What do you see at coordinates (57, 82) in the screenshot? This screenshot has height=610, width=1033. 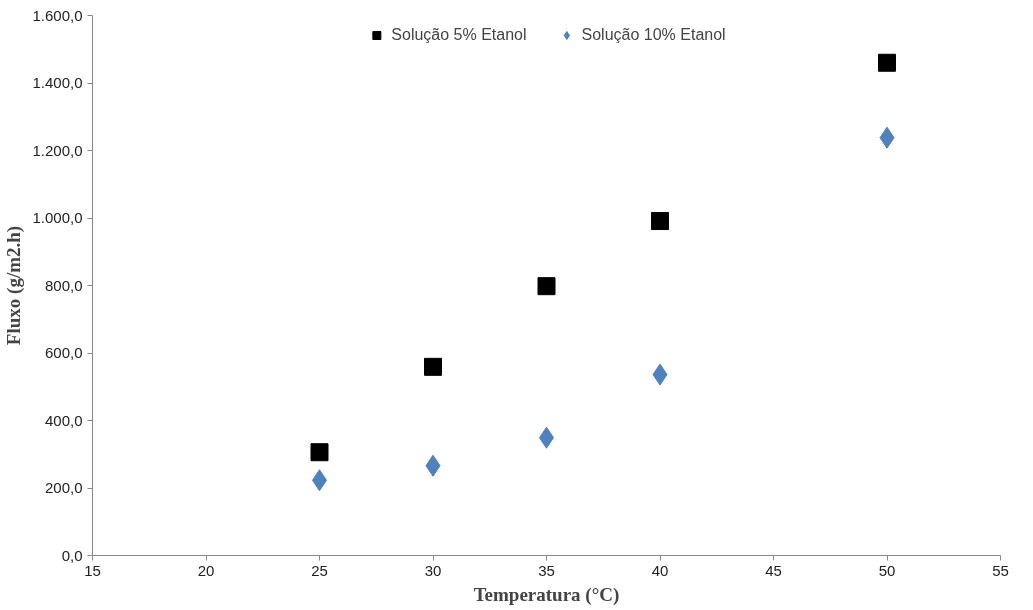 I see `y-tick-label: 1.400,0` at bounding box center [57, 82].